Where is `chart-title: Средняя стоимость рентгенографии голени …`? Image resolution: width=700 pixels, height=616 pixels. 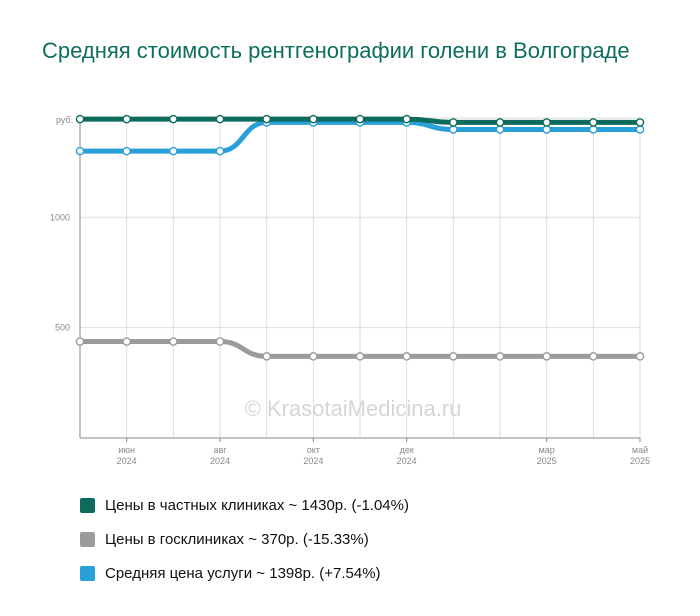 chart-title: Средняя стоимость рентгенографии голени … is located at coordinates (336, 50).